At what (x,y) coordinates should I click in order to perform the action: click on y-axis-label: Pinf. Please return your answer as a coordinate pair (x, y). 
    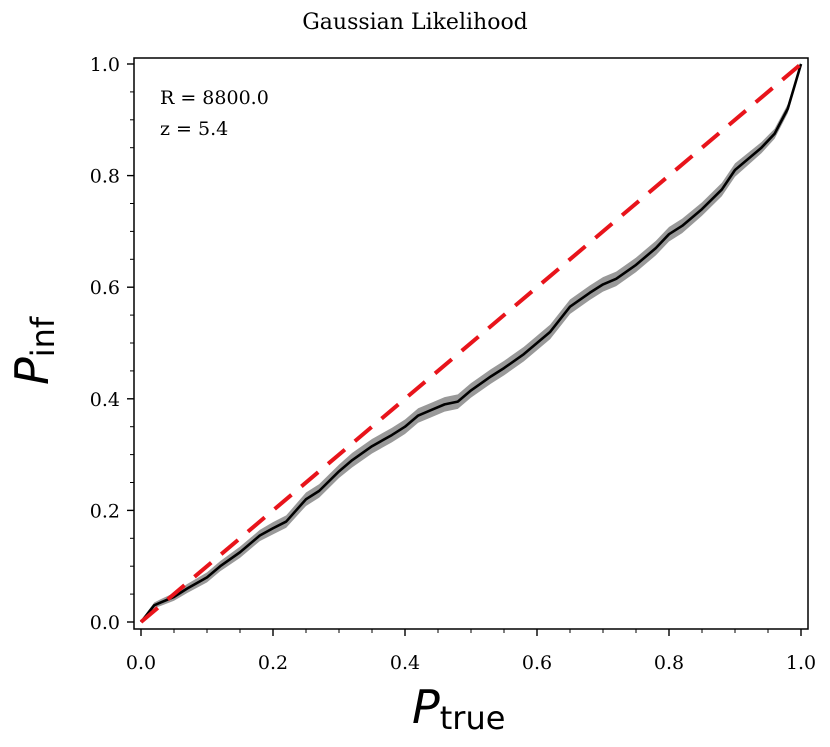
    Looking at the image, I should click on (33, 350).